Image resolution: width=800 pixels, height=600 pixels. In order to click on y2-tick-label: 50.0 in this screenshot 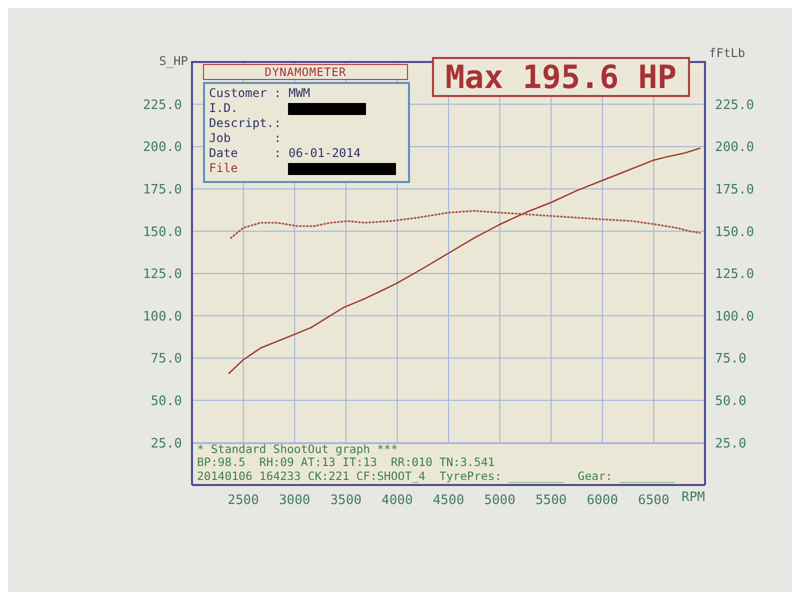, I will do `click(730, 402)`.